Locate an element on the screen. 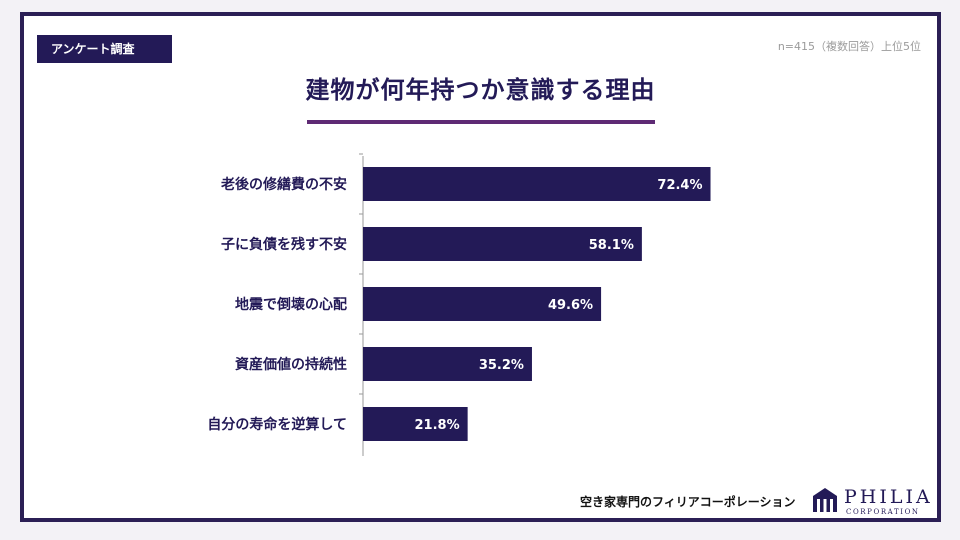 The image size is (960, 540). survey-tag: アンケート調査 is located at coordinates (104, 49).